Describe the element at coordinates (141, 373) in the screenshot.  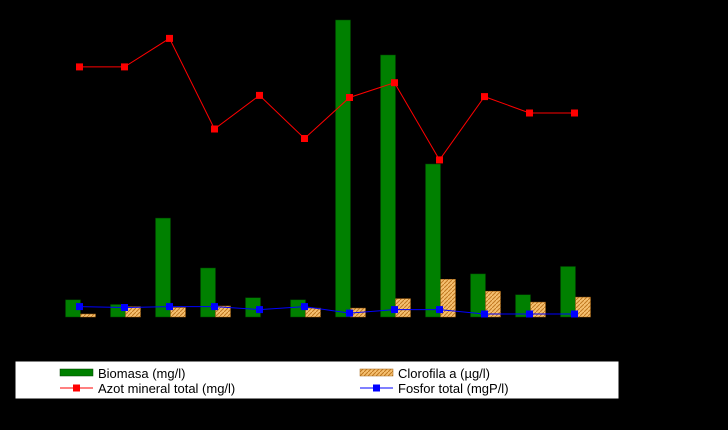
I see `legend-label-biomasa: Biomasa (mg/l)` at that location.